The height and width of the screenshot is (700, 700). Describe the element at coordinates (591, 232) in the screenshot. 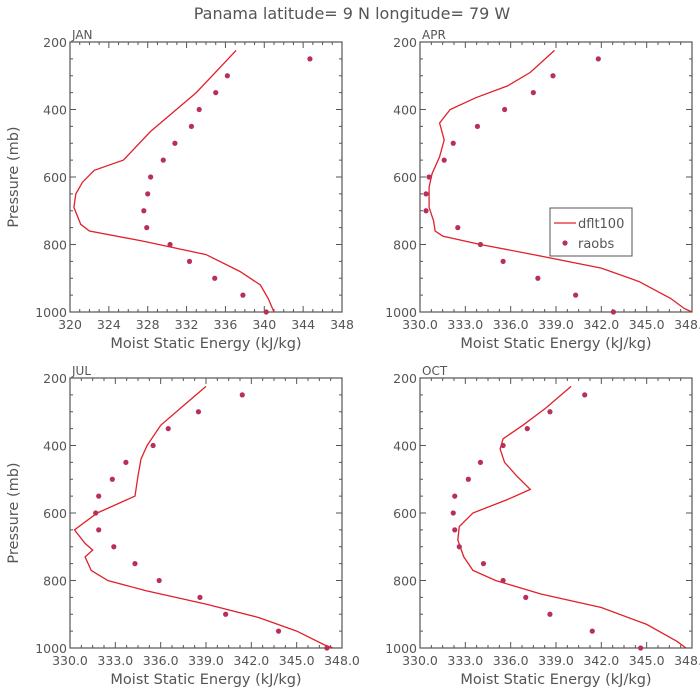

I see `legend: dflt100 raobs` at that location.